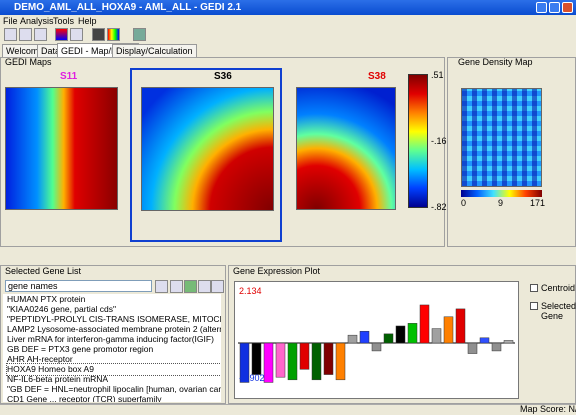 The height and width of the screenshot is (415, 576). What do you see at coordinates (558, 311) in the screenshot?
I see `checkbox-label: Selected Gene` at bounding box center [558, 311].